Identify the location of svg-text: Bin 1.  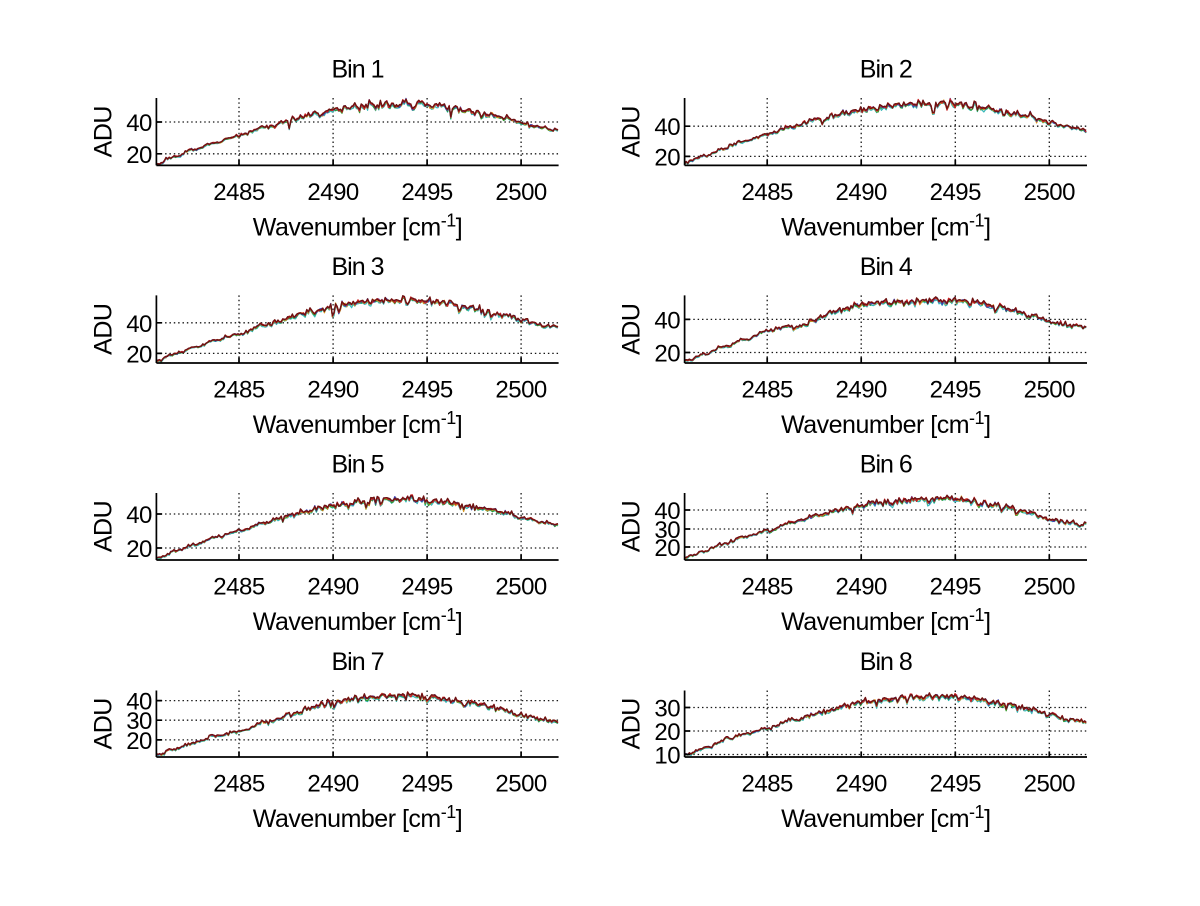
(358, 70).